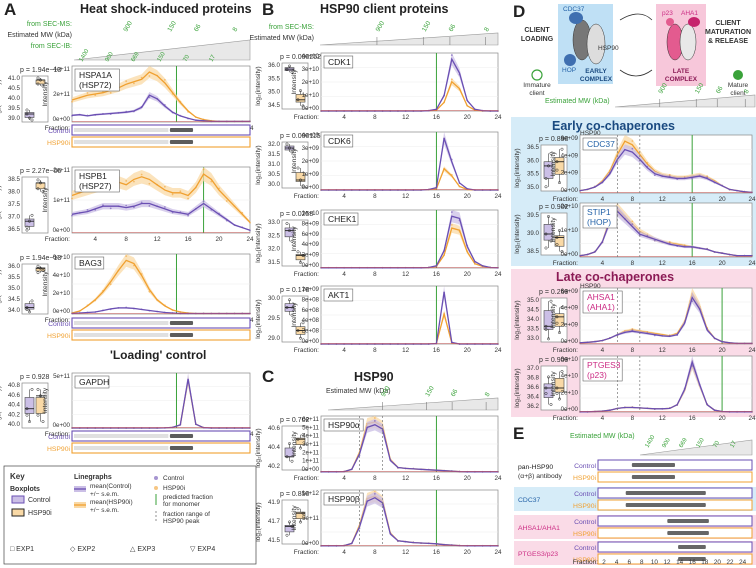 This screenshot has height=568, width=756. Describe the element at coordinates (274, 262) in the screenshot. I see `box-tick-label: 31.5` at that location.